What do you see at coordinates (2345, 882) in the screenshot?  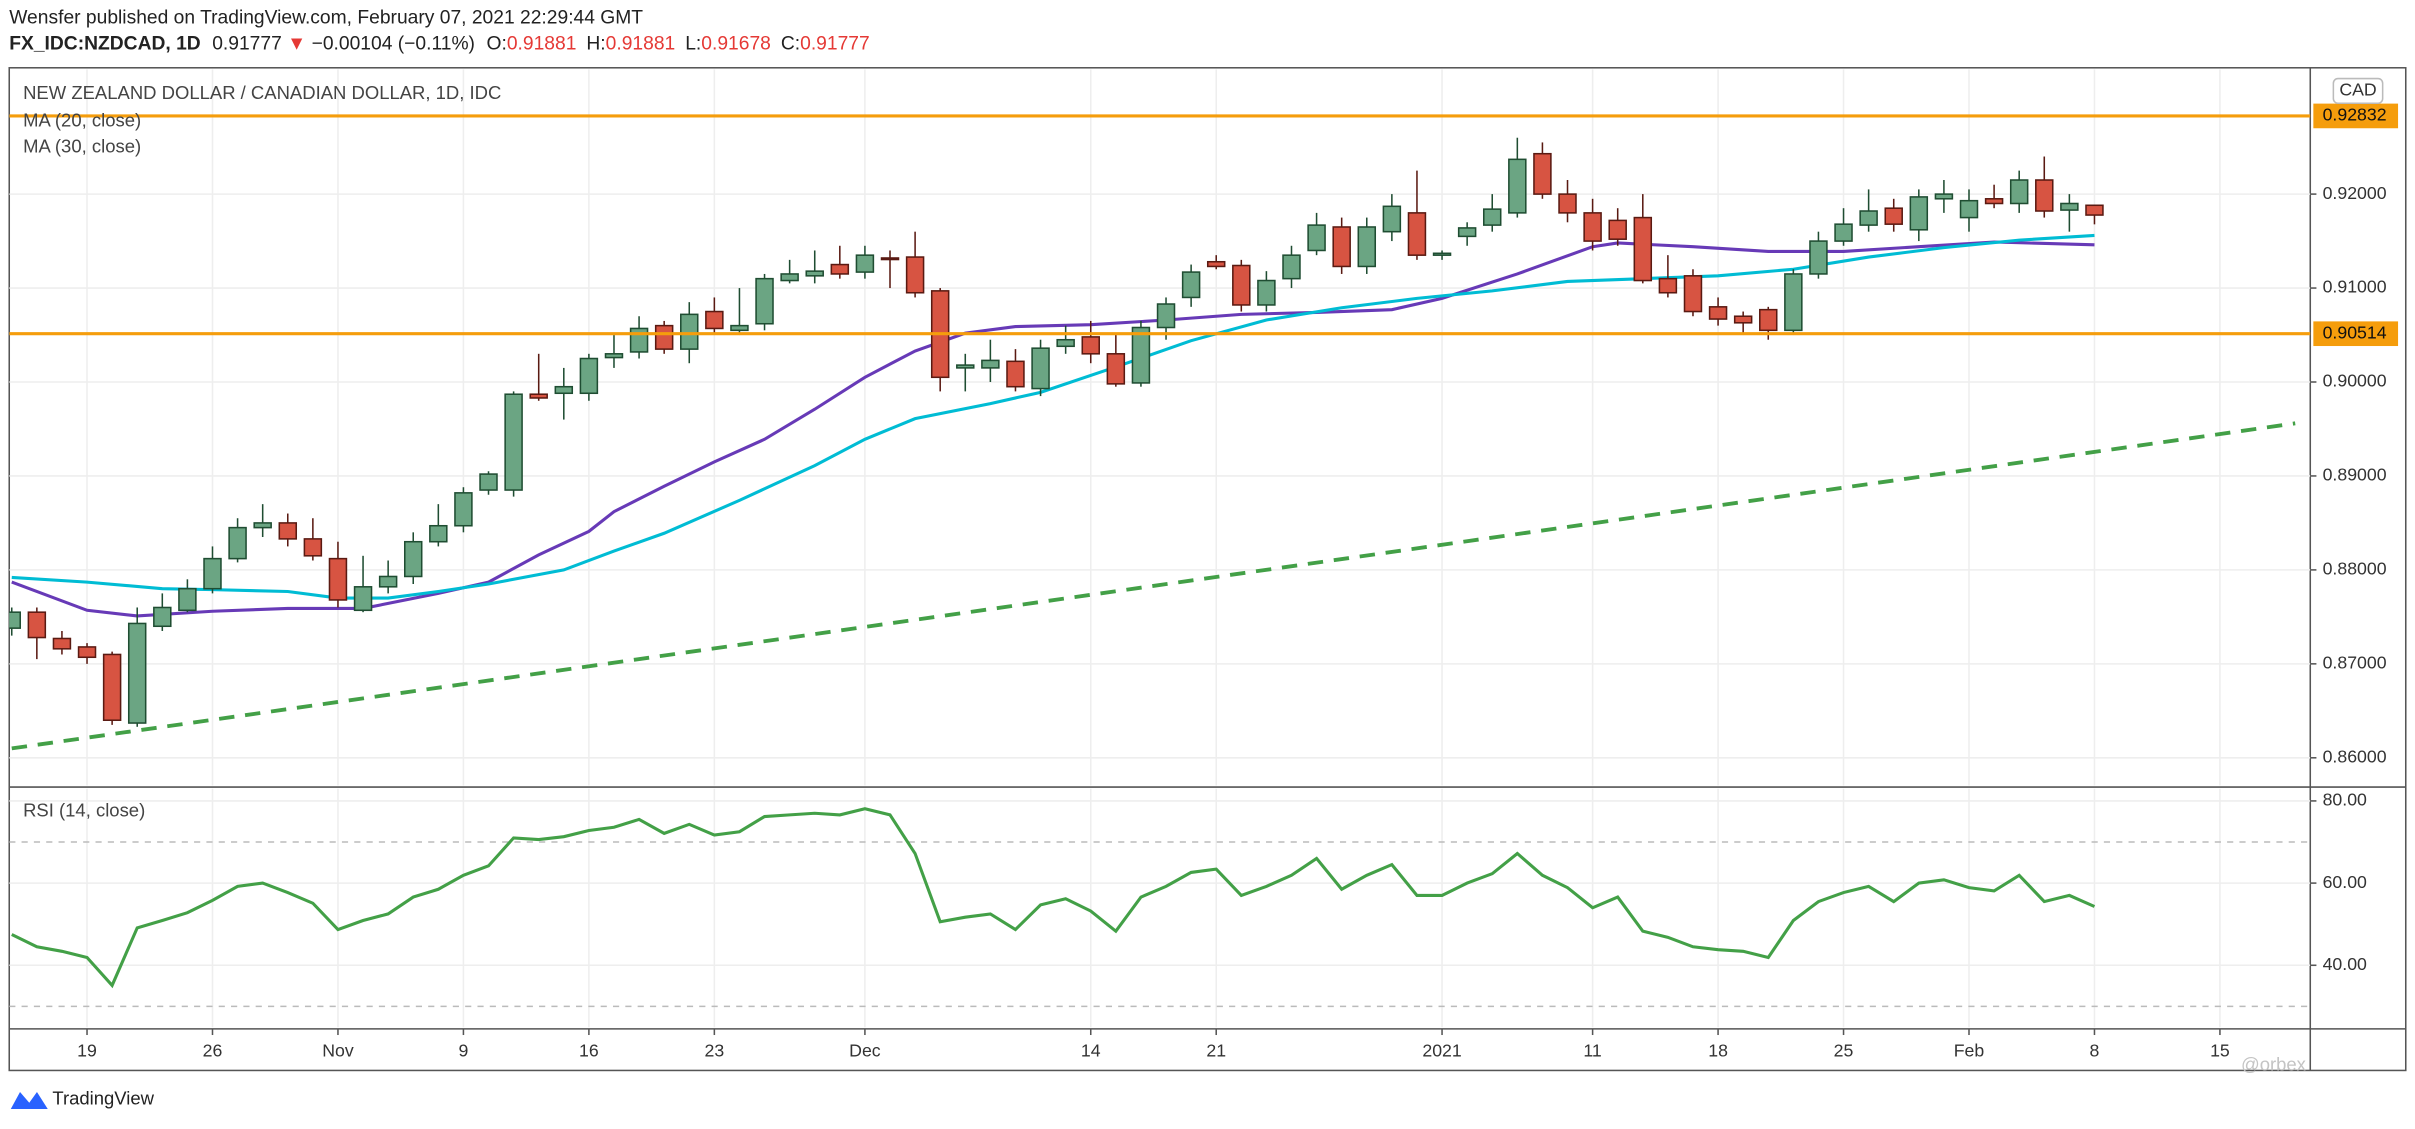 I see `y-tick-label: 60.00` at bounding box center [2345, 882].